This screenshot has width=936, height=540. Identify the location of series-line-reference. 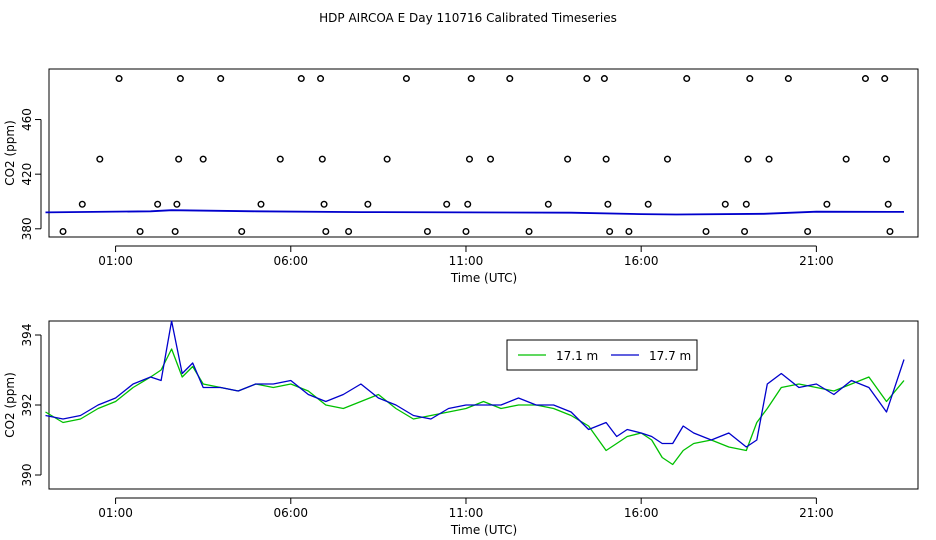
(475, 212).